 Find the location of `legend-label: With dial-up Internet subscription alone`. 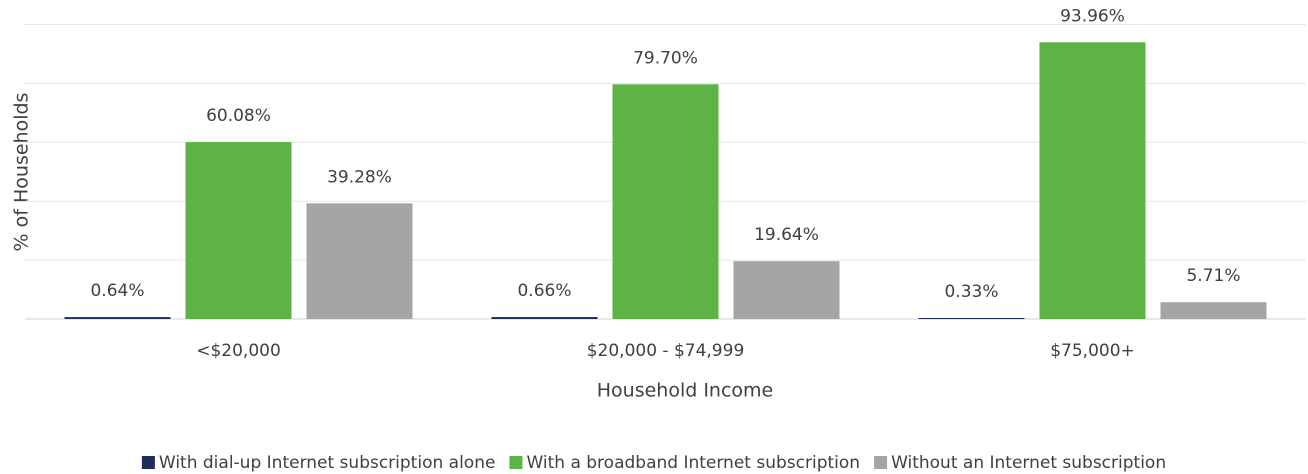

legend-label: With dial-up Internet subscription alone is located at coordinates (327, 463).